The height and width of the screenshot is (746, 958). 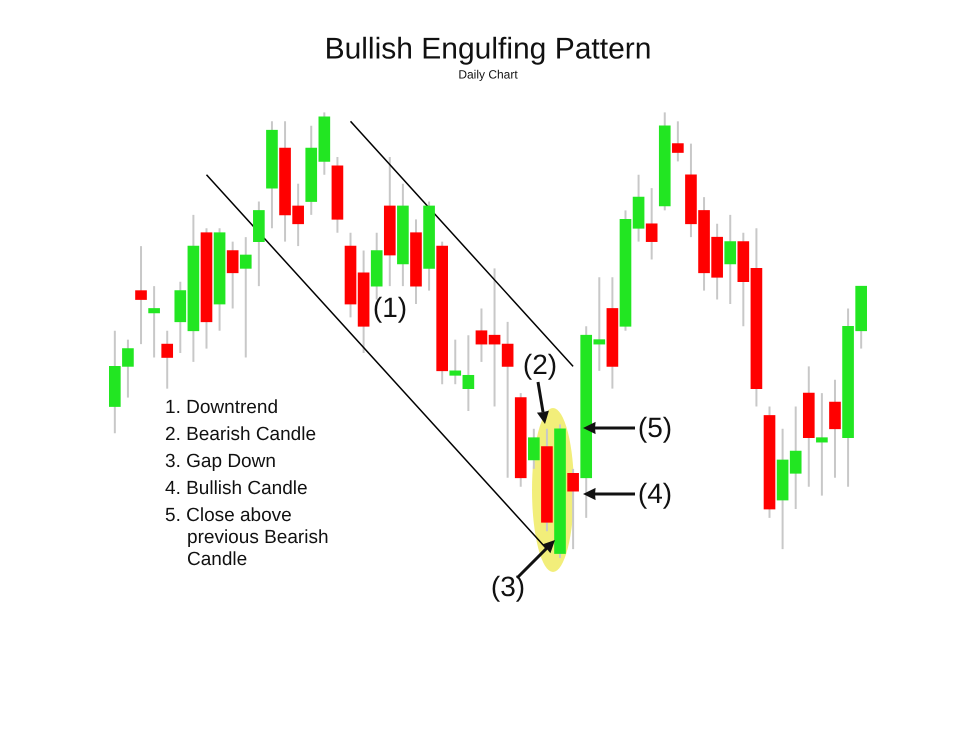 What do you see at coordinates (220, 462) in the screenshot?
I see `annotation: 3. Gap Down` at bounding box center [220, 462].